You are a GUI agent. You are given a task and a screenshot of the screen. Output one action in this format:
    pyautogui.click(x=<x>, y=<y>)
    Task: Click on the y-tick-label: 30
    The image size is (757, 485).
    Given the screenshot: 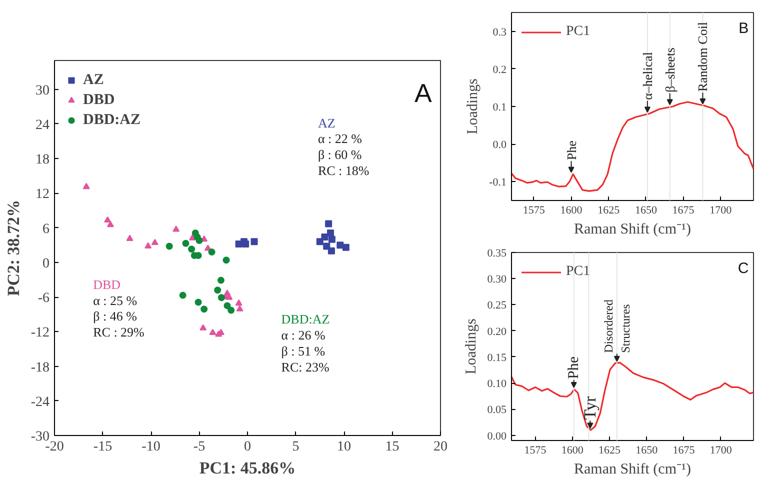 What is the action you would take?
    pyautogui.click(x=43, y=90)
    